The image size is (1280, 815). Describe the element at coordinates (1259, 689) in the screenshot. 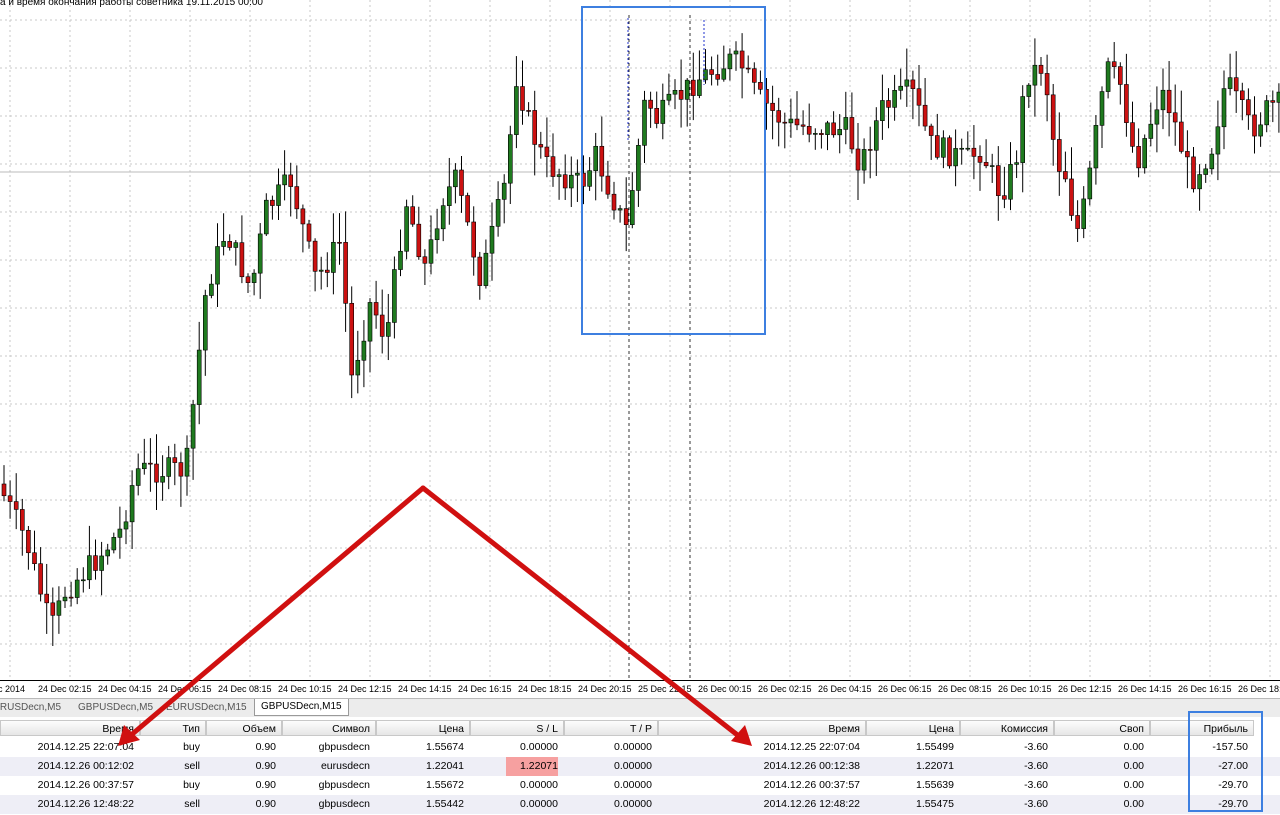

I see `time-axis-label: 26 Dec 18:15` at that location.